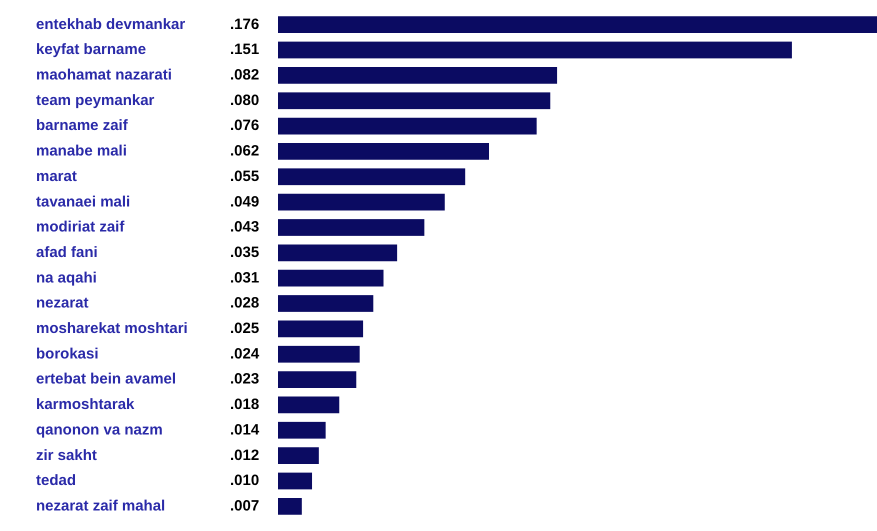 Image resolution: width=877 pixels, height=531 pixels. What do you see at coordinates (81, 227) in the screenshot?
I see `y-tick-label: modiriat zaif` at bounding box center [81, 227].